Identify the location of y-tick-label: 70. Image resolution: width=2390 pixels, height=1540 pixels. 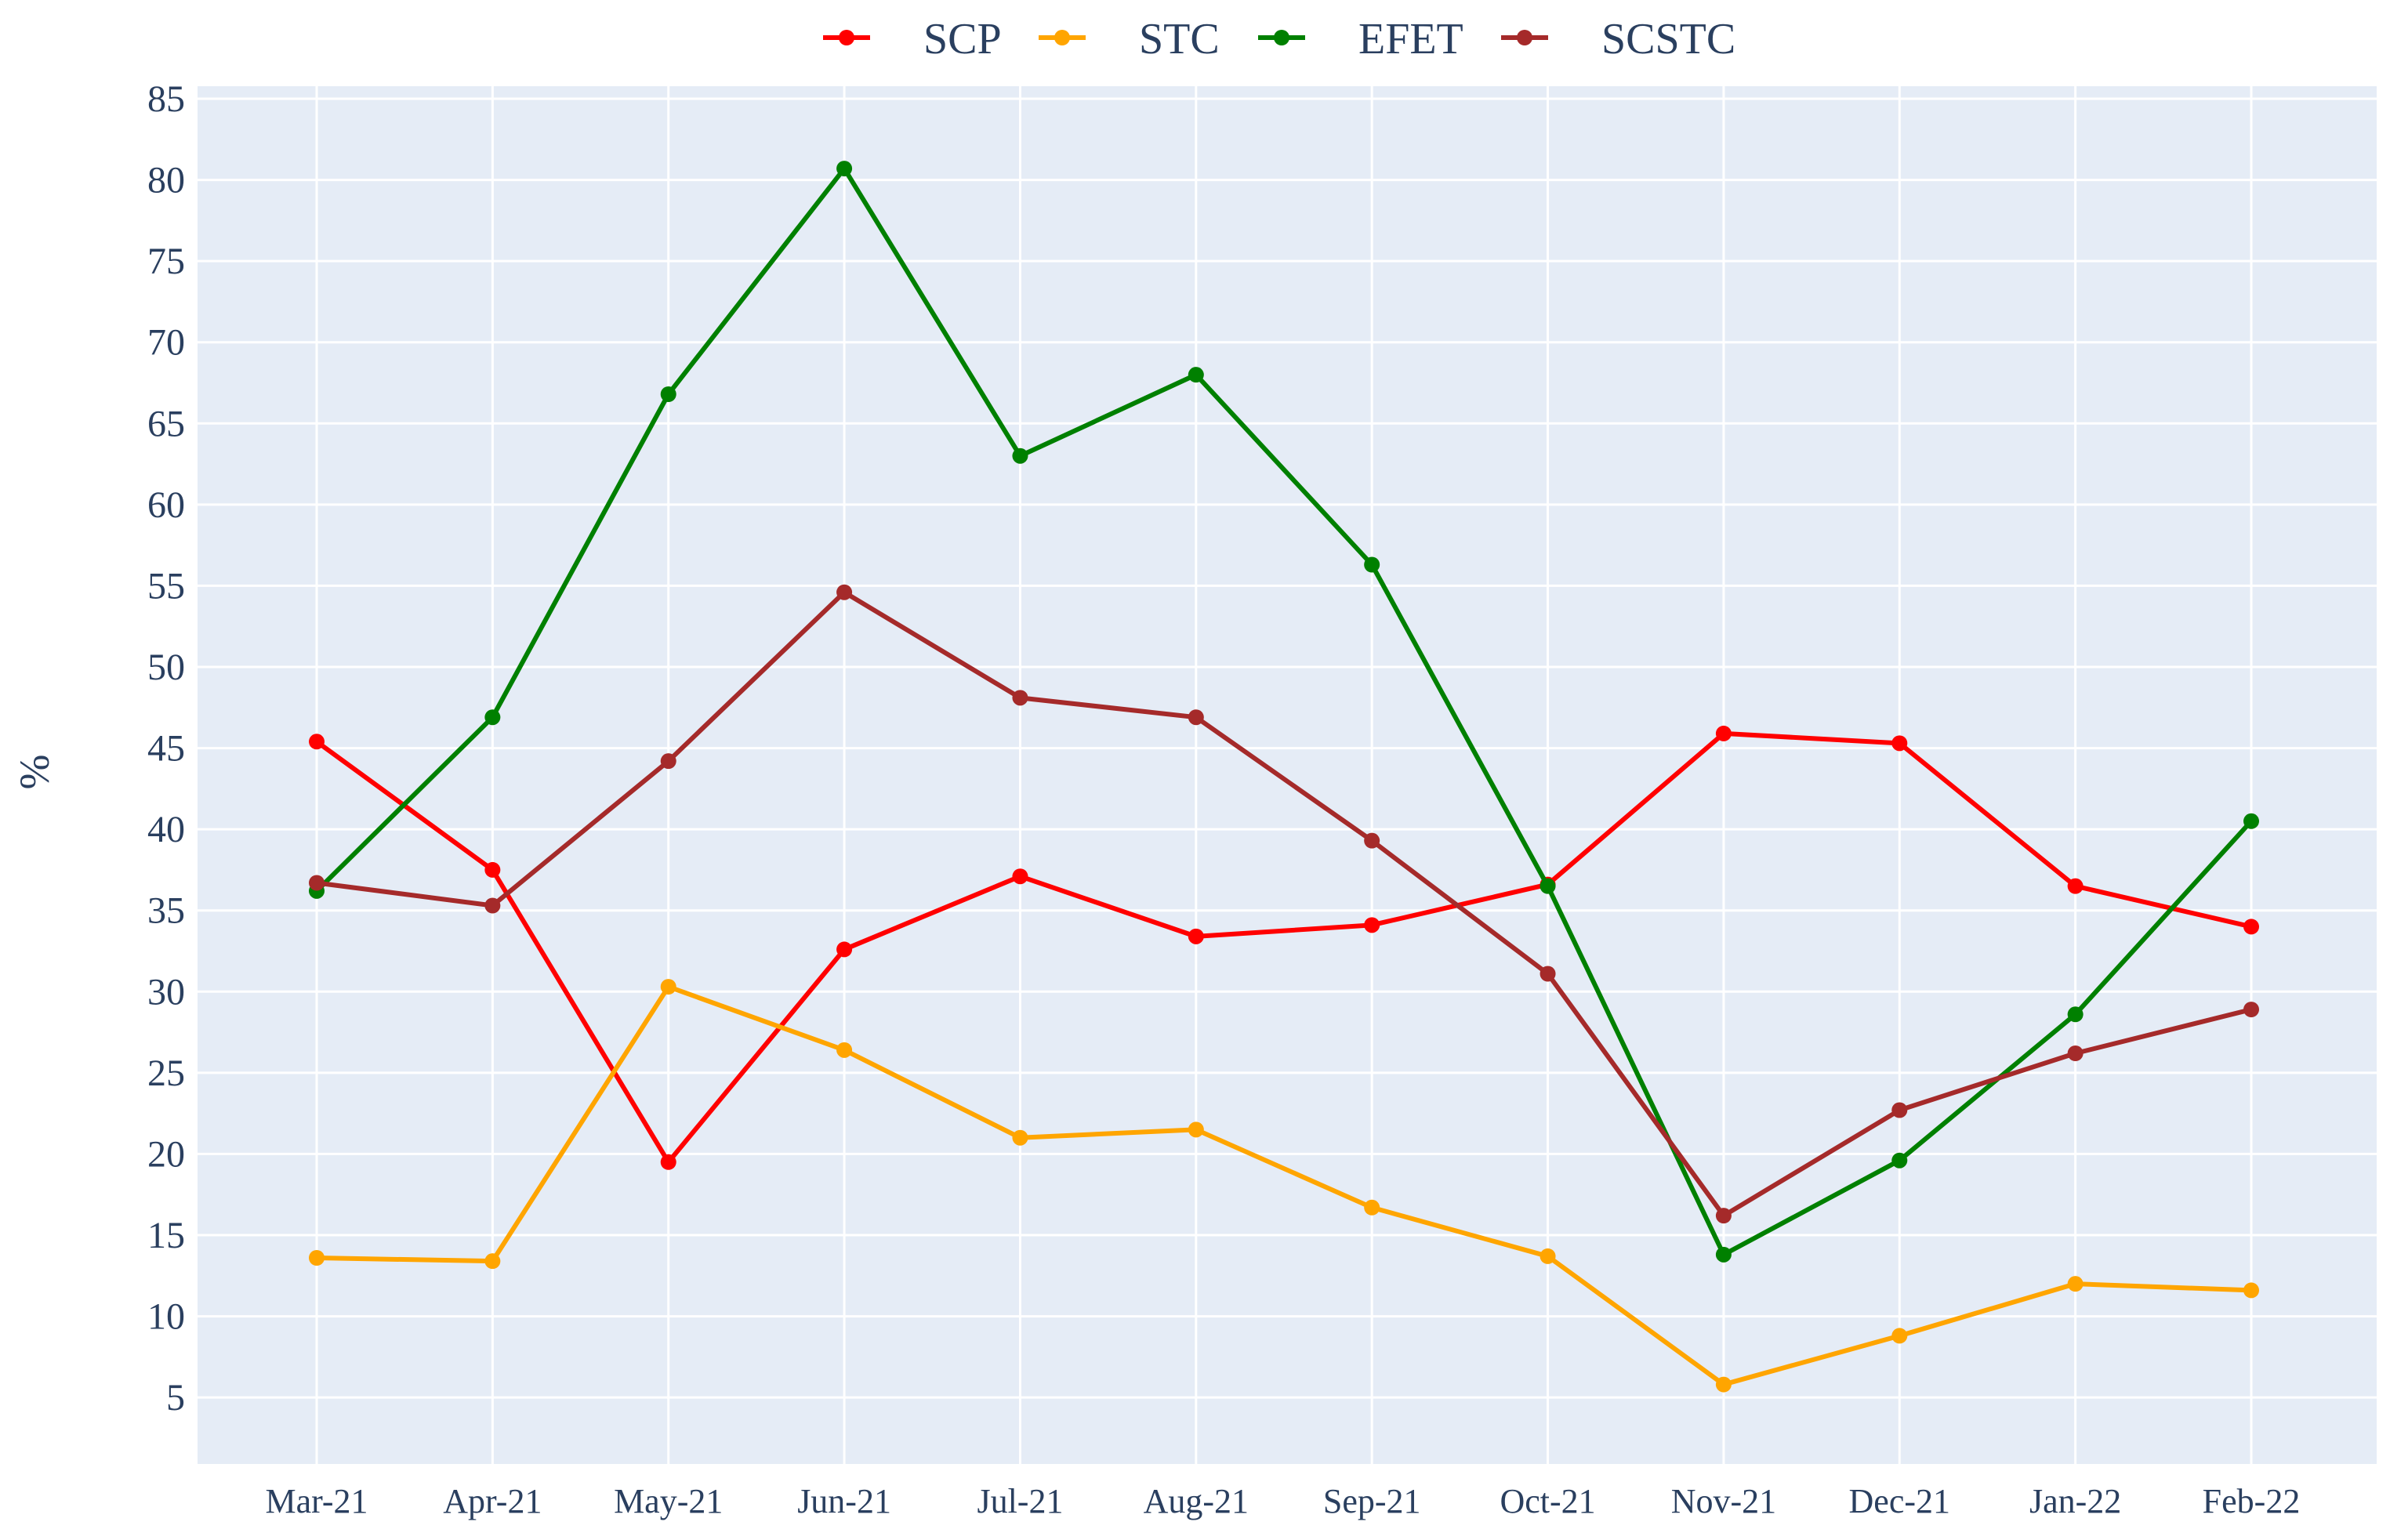
(166, 343).